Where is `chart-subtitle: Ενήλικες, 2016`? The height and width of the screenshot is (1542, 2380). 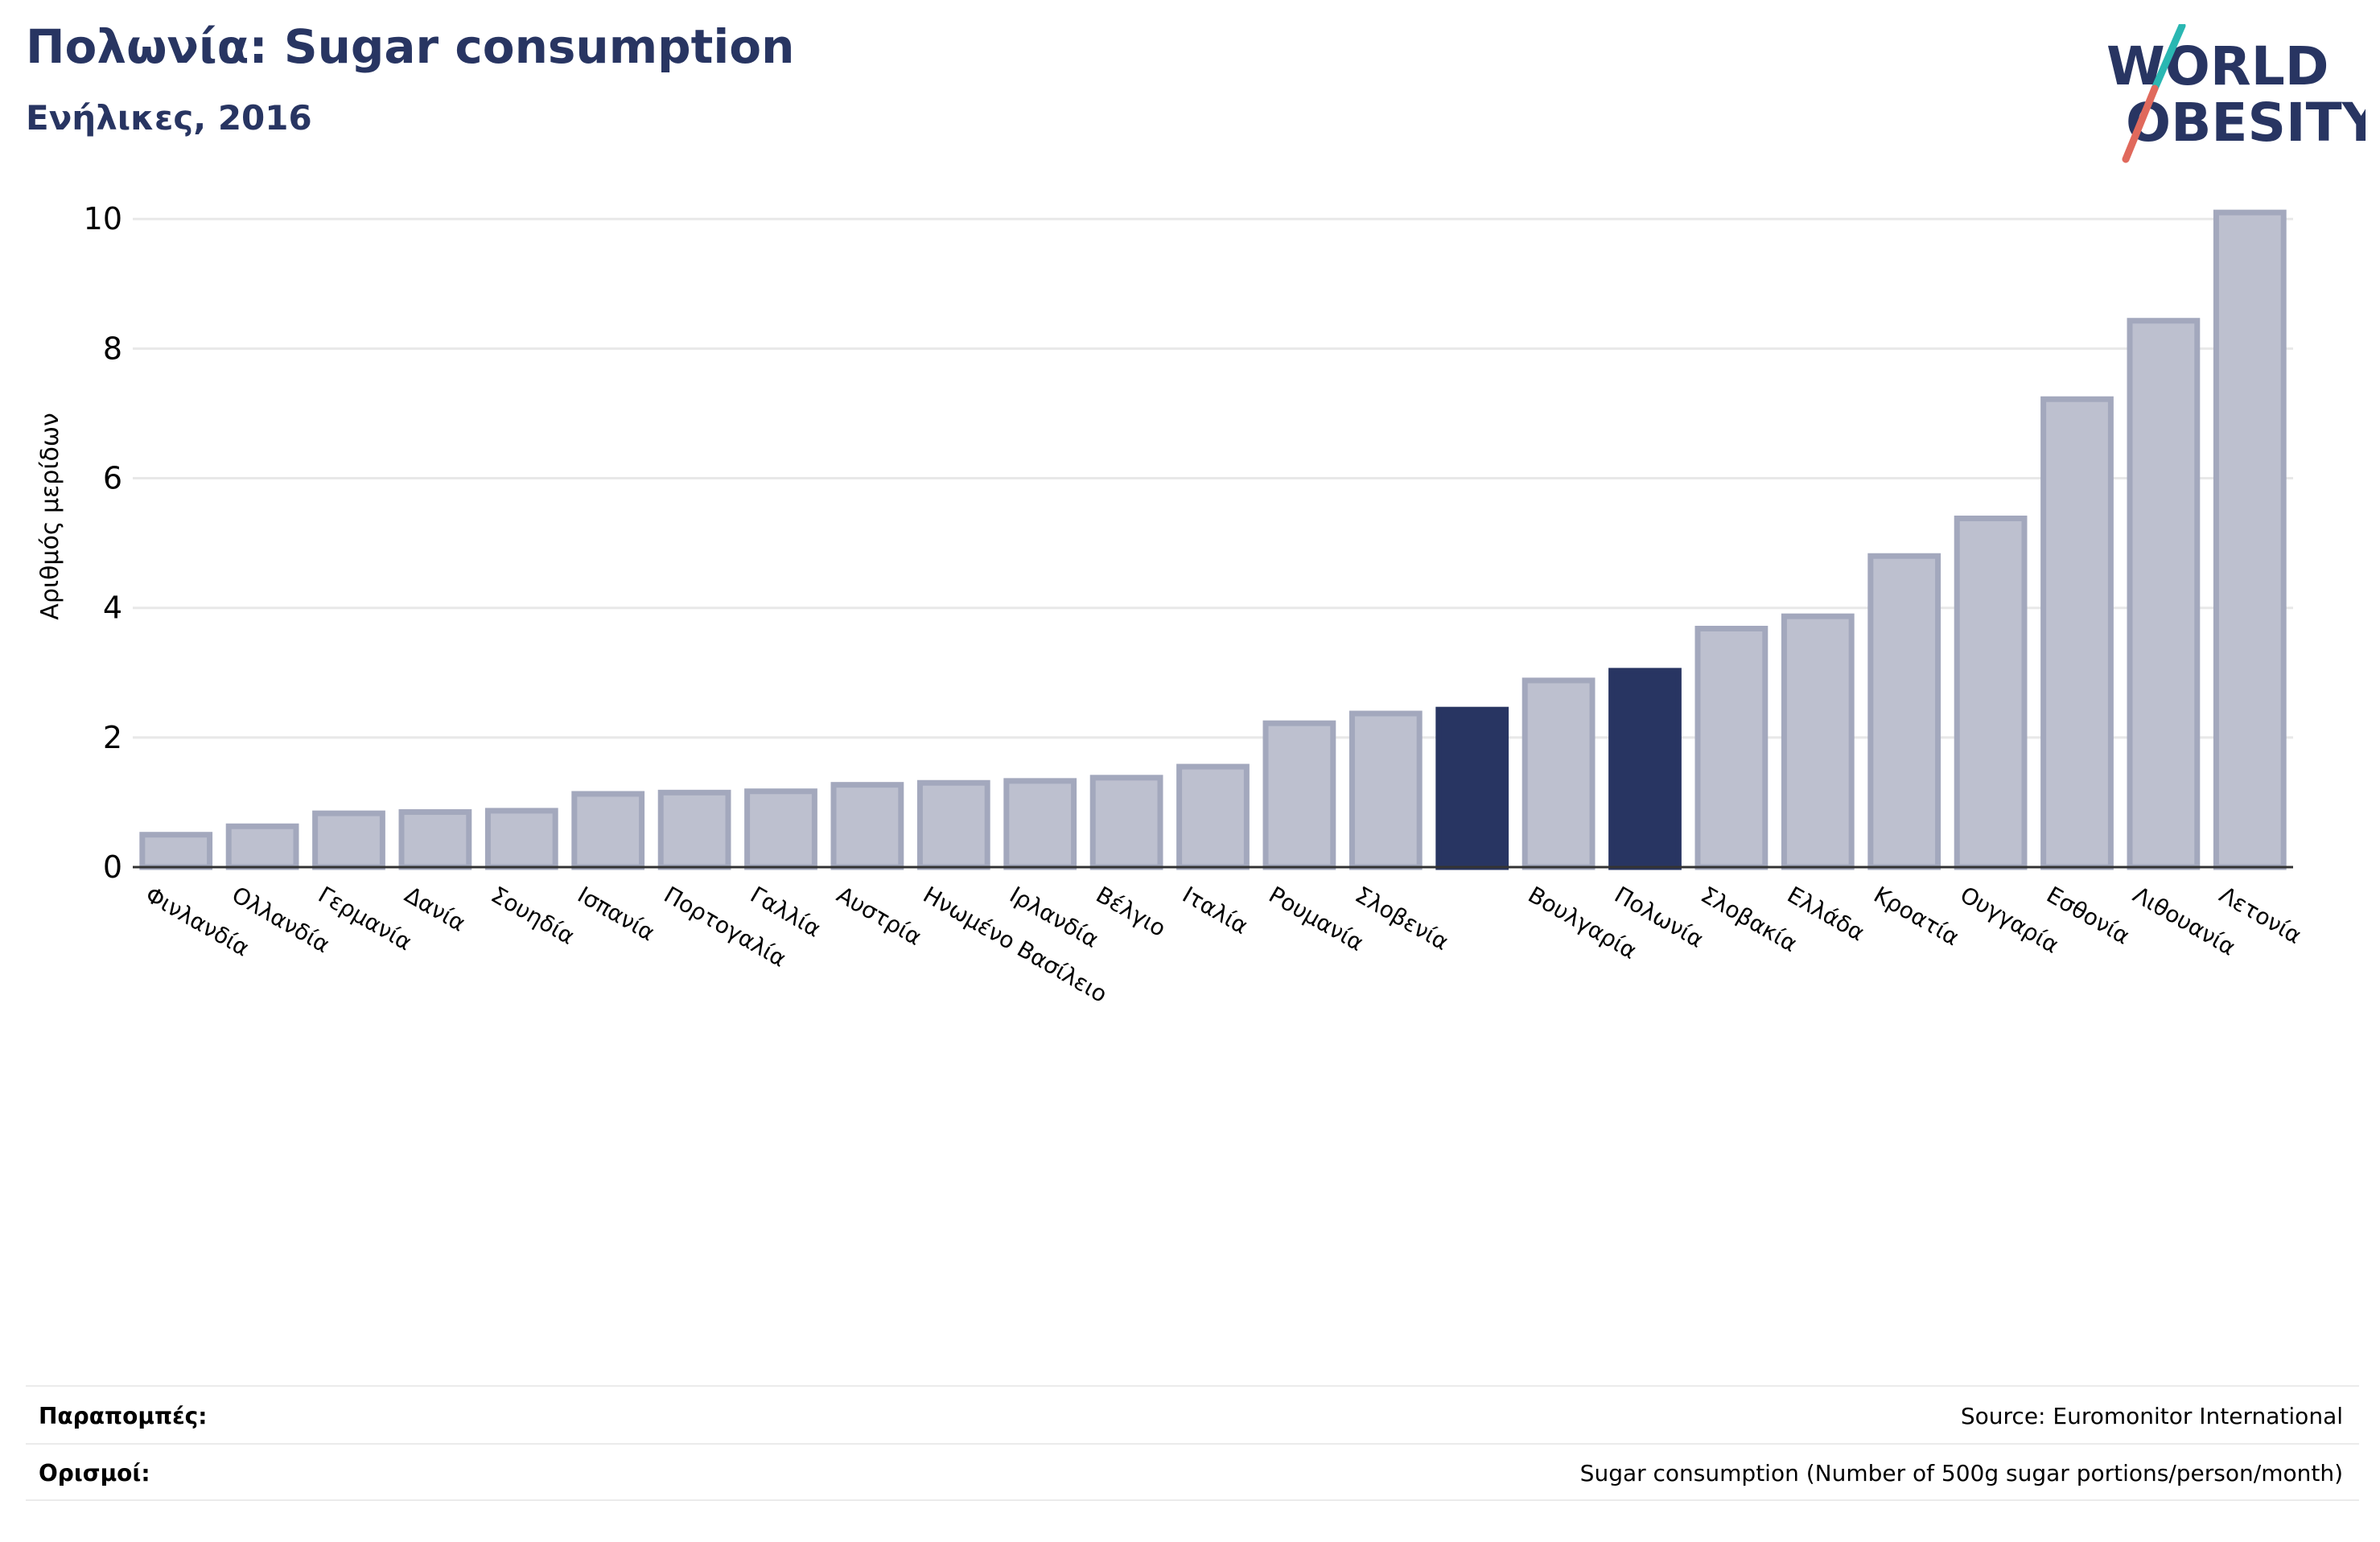 chart-subtitle: Ενήλικες, 2016 is located at coordinates (169, 118).